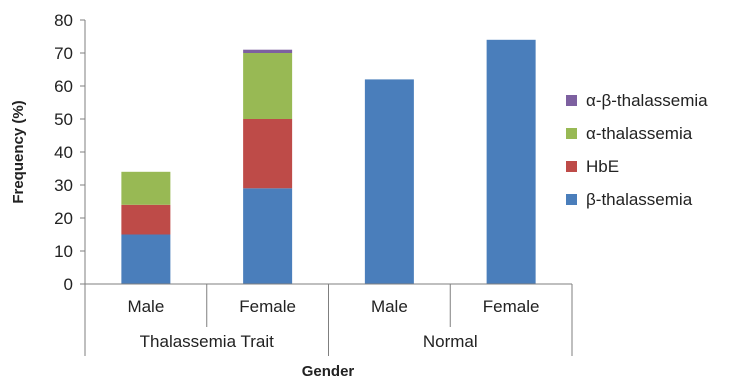  Describe the element at coordinates (63, 218) in the screenshot. I see `y-tick-label: 20` at that location.